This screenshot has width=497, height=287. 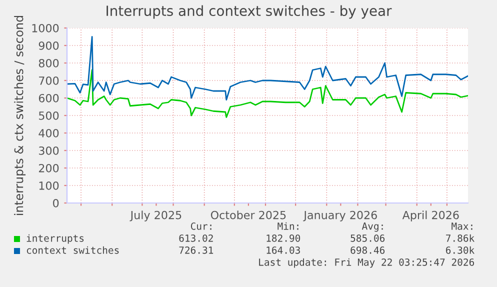 What do you see at coordinates (49, 150) in the screenshot?
I see `y-tick-label: 300` at bounding box center [49, 150].